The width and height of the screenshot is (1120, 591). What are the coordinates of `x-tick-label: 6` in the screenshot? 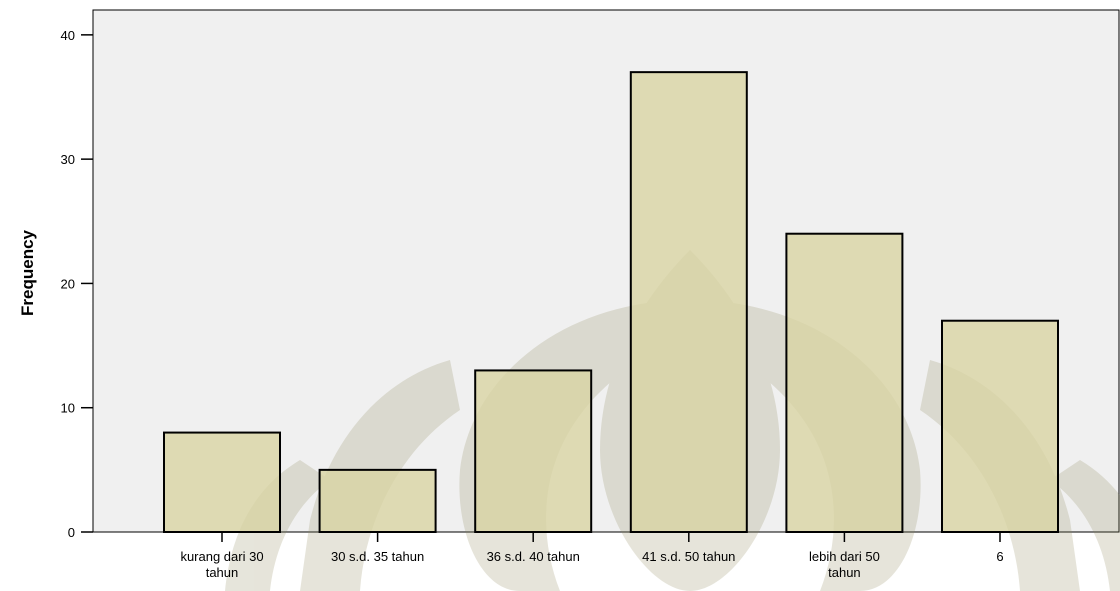 It's located at (999, 556).